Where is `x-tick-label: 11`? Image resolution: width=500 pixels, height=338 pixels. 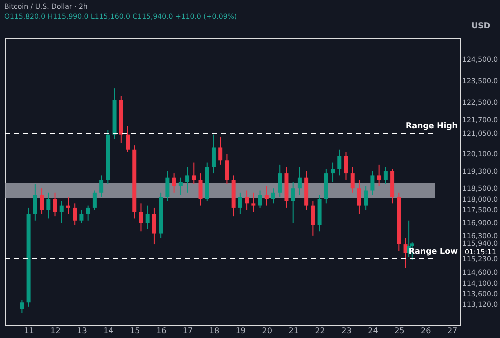
x-tick-label: 11 is located at coordinates (29, 331).